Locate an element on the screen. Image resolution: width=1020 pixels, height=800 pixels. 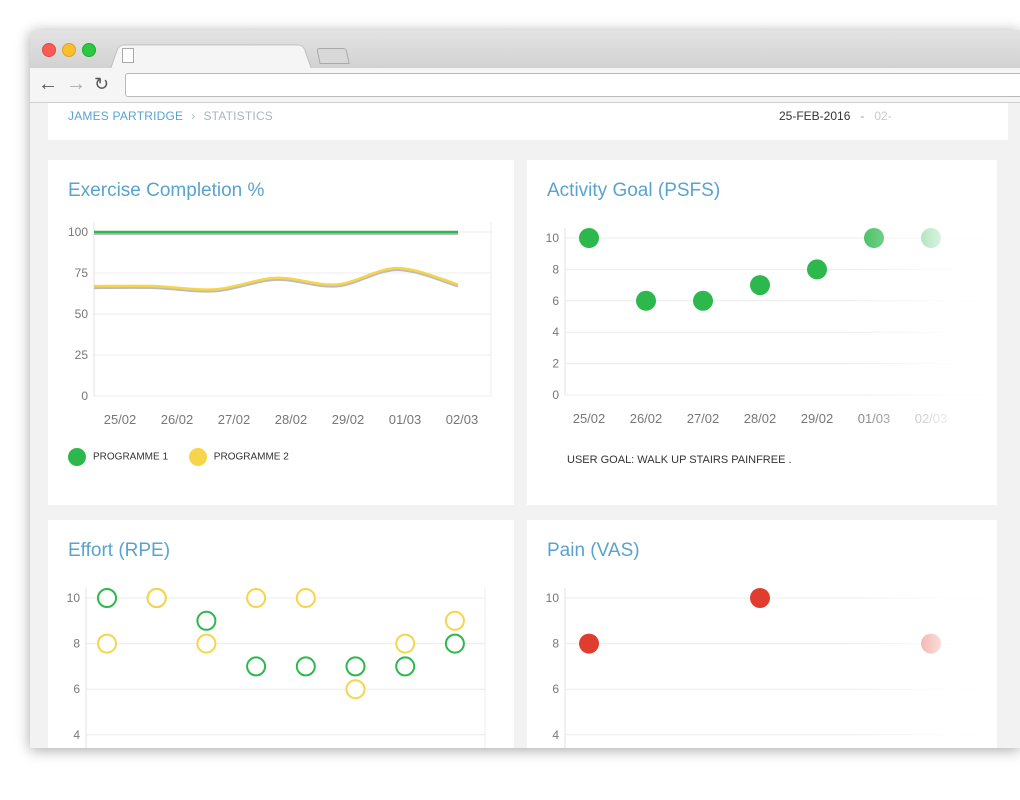
series-line is located at coordinates (276, 278).